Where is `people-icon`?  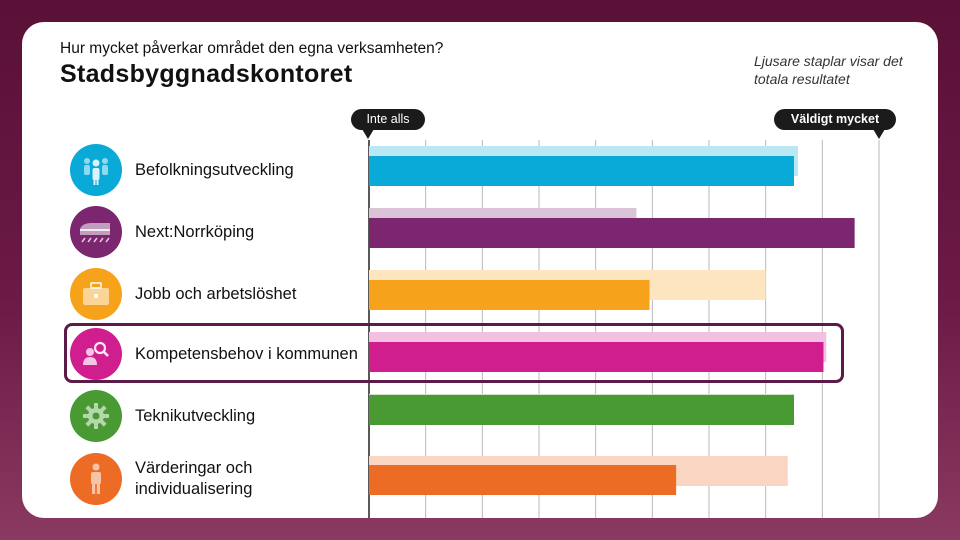 people-icon is located at coordinates (96, 171).